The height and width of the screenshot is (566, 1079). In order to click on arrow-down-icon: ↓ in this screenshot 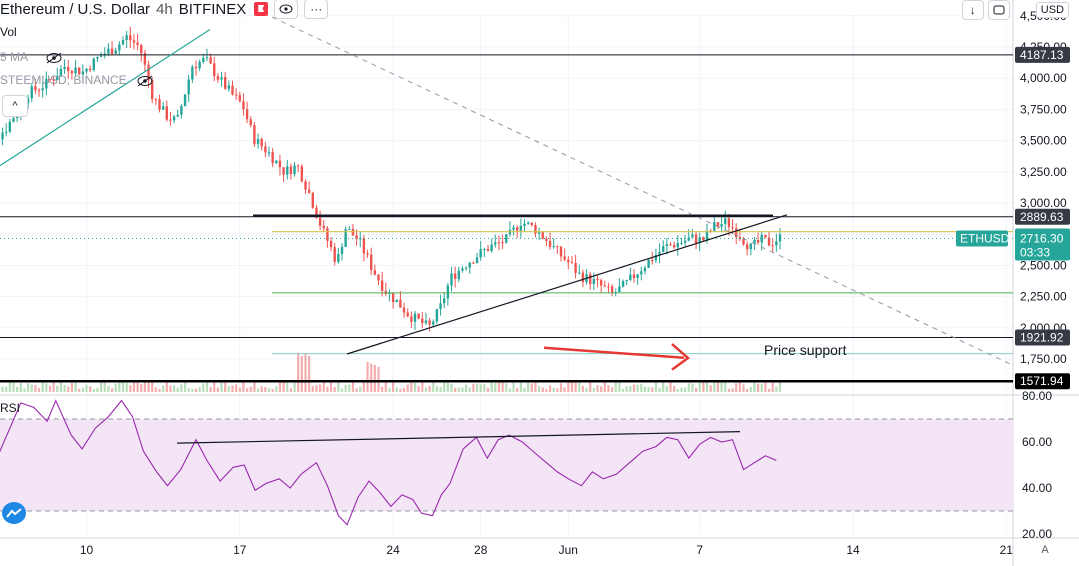, I will do `click(972, 10)`.